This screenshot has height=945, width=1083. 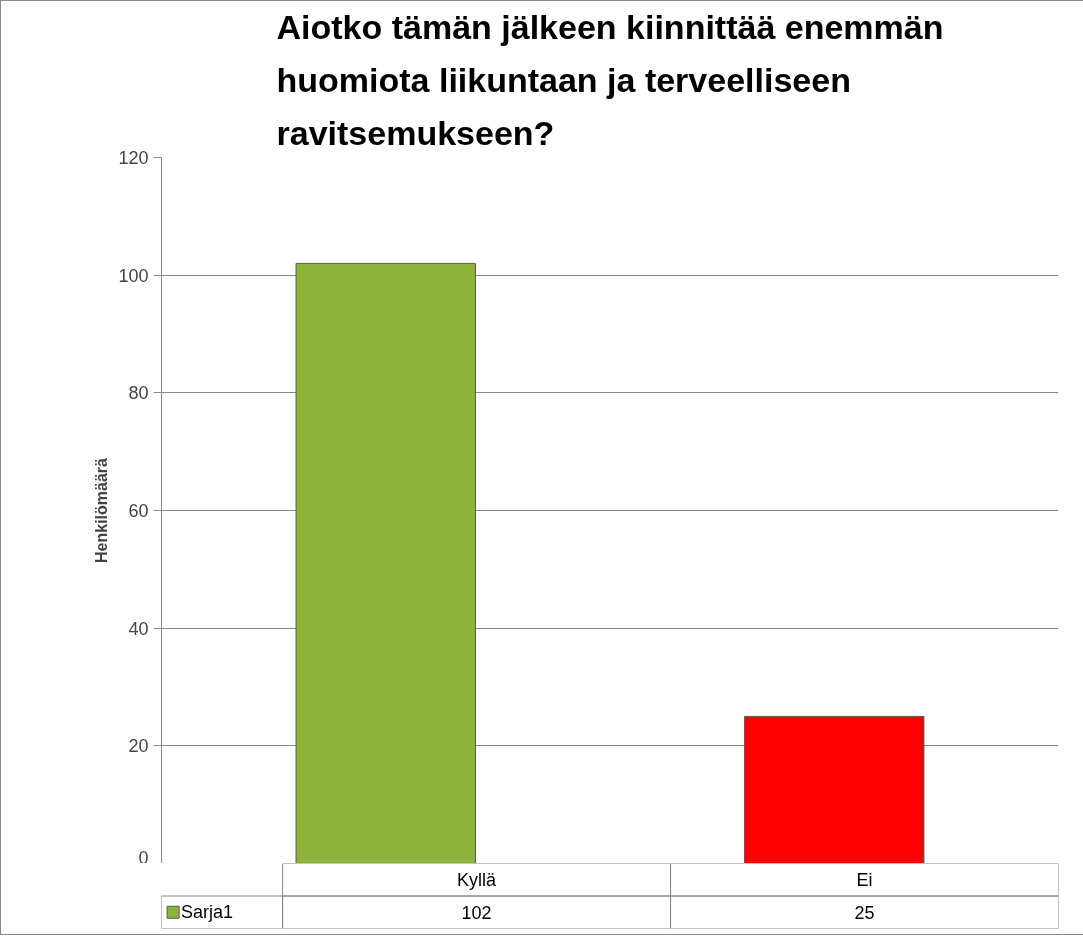 What do you see at coordinates (102, 510) in the screenshot?
I see `y-axis-title: Henkilömäärä` at bounding box center [102, 510].